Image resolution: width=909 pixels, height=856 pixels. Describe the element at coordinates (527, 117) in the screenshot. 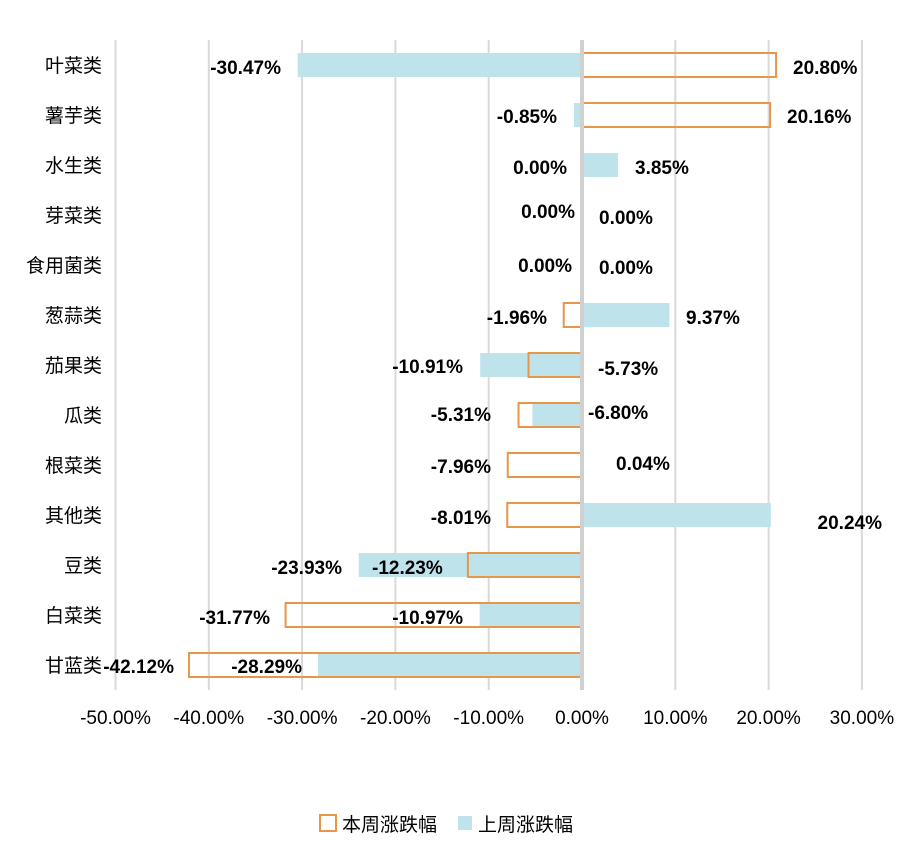

I see `data-label-last-week: -0.85%` at that location.